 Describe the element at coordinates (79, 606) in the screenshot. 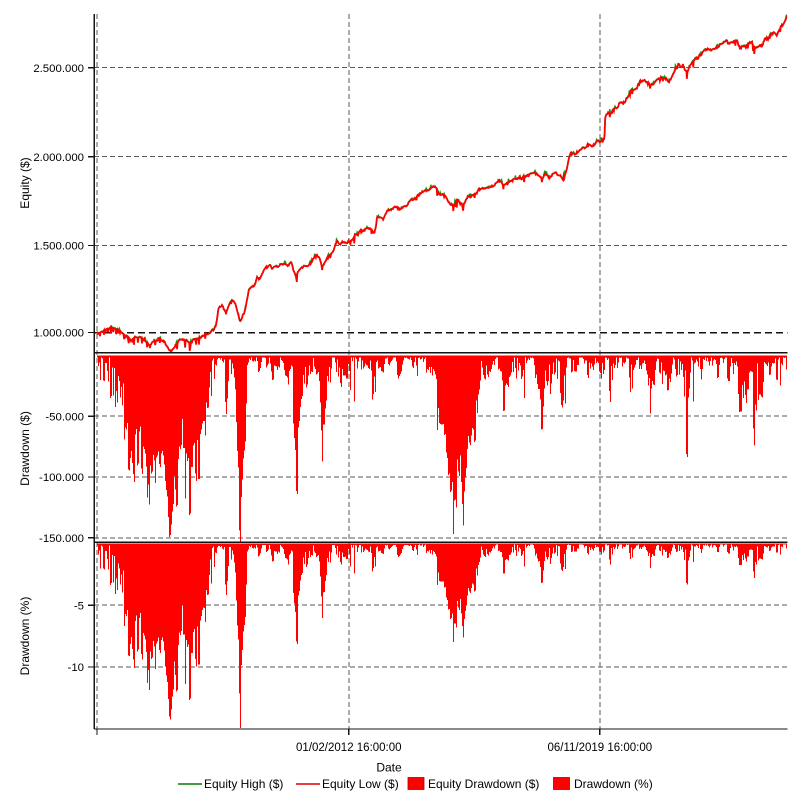

I see `svg-text: -5` at that location.